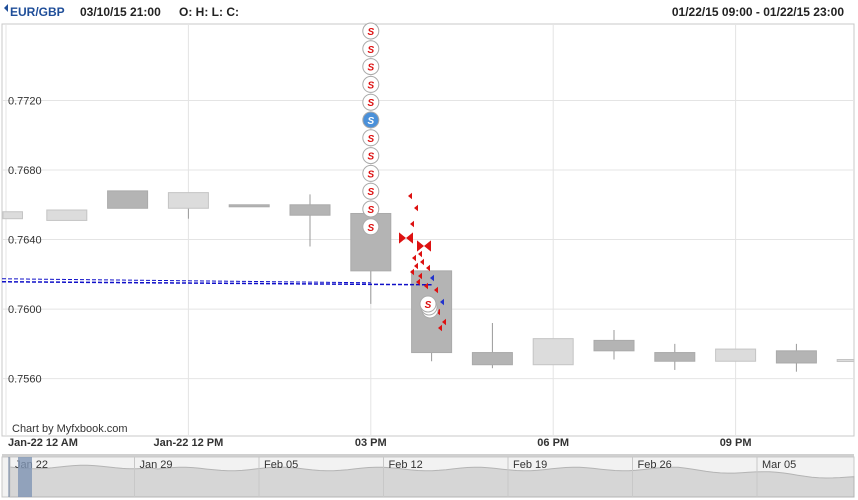 Image resolution: width=858 pixels, height=500 pixels. I want to click on navigator-date-label: Jan 29, so click(156, 465).